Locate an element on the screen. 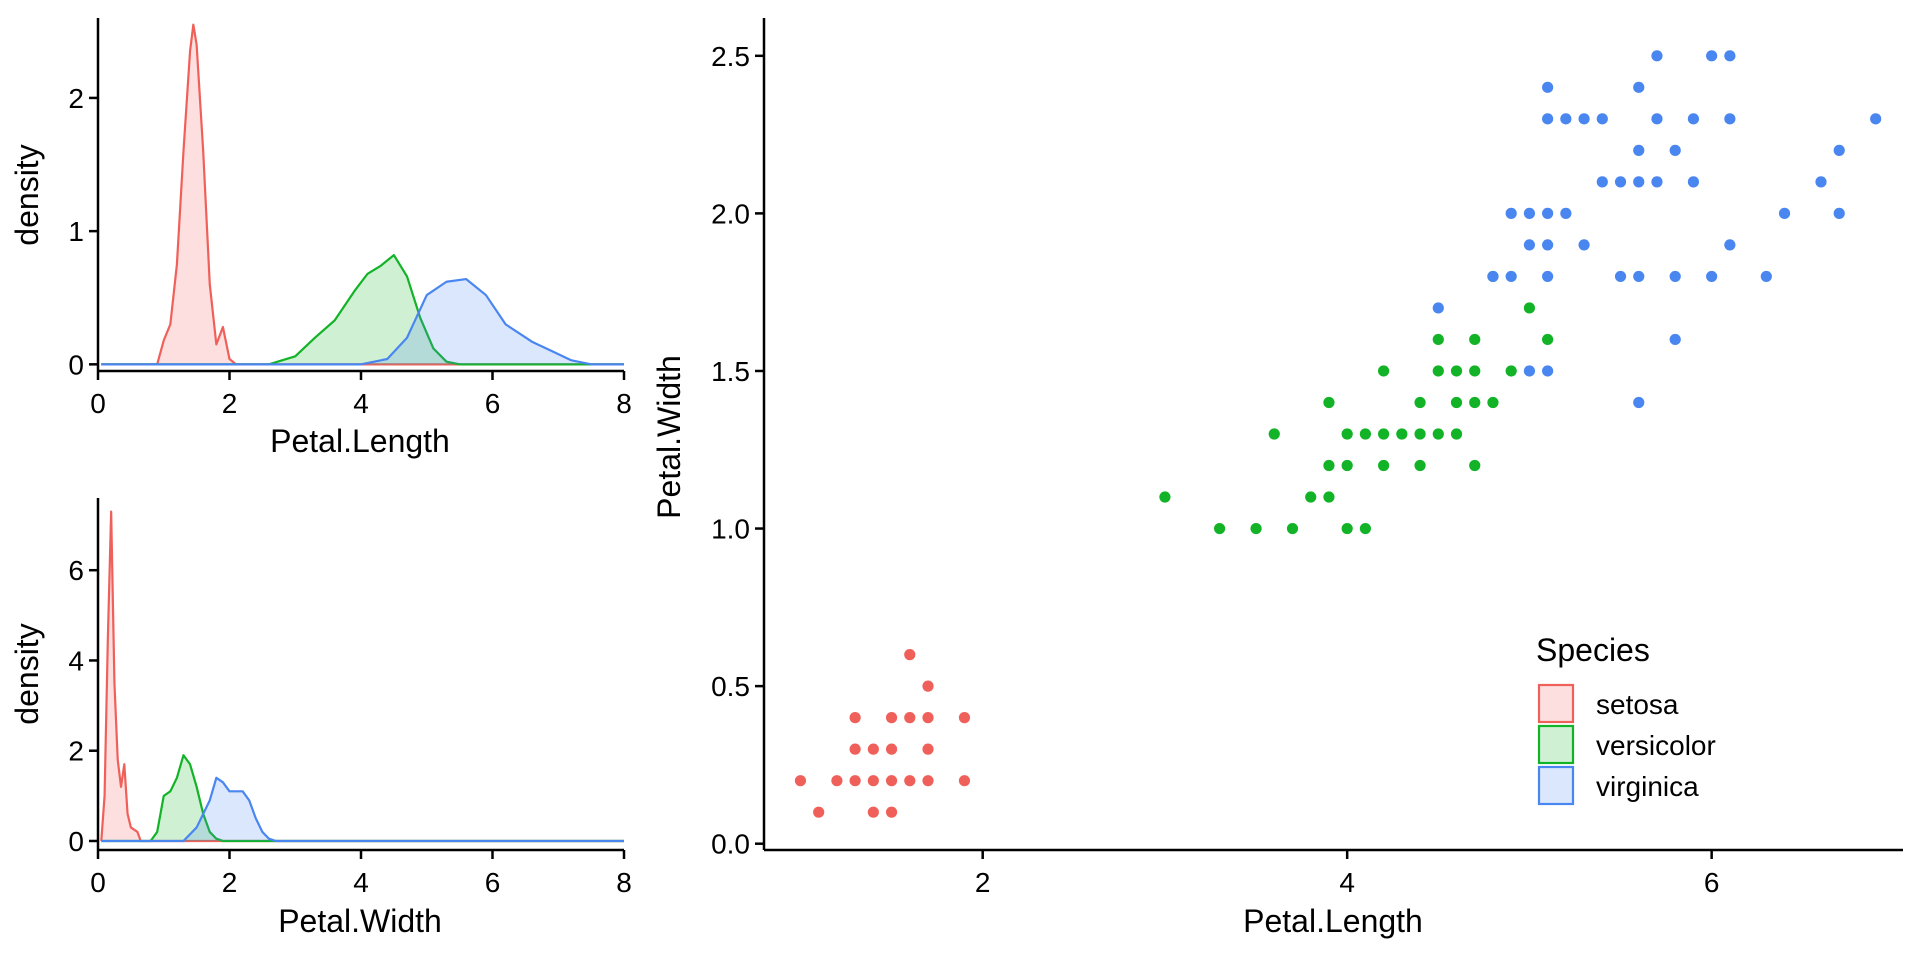 This screenshot has width=1920, height=965. density-petal-width-panel: 0 2 4 6 8 0 2 4 6 Petal.Width density is located at coordinates (320, 718).